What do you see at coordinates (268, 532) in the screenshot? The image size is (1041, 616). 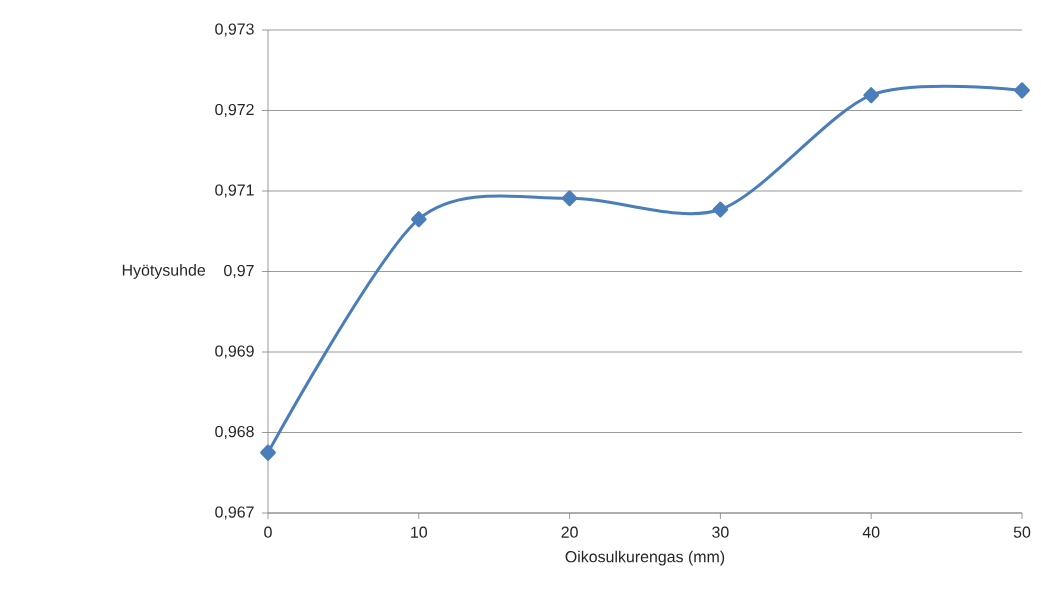 I see `x-tick-label: 0` at bounding box center [268, 532].